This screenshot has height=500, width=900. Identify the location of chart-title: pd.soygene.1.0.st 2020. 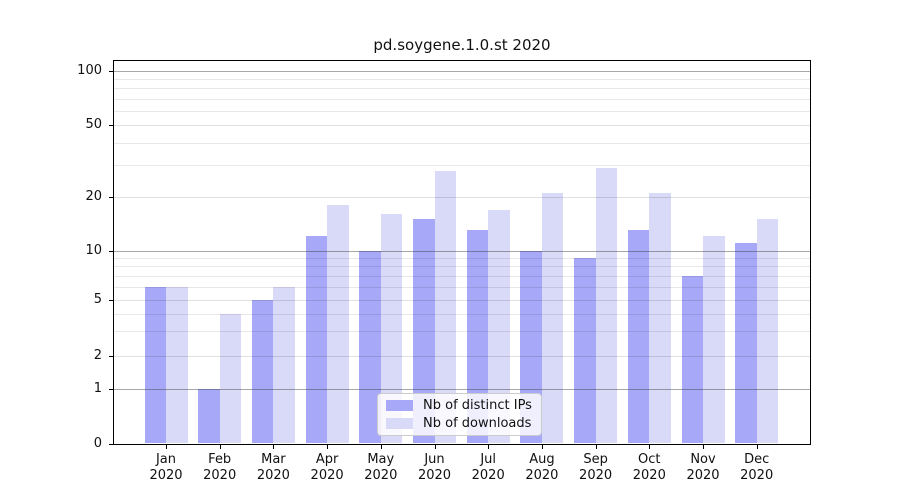
(462, 45).